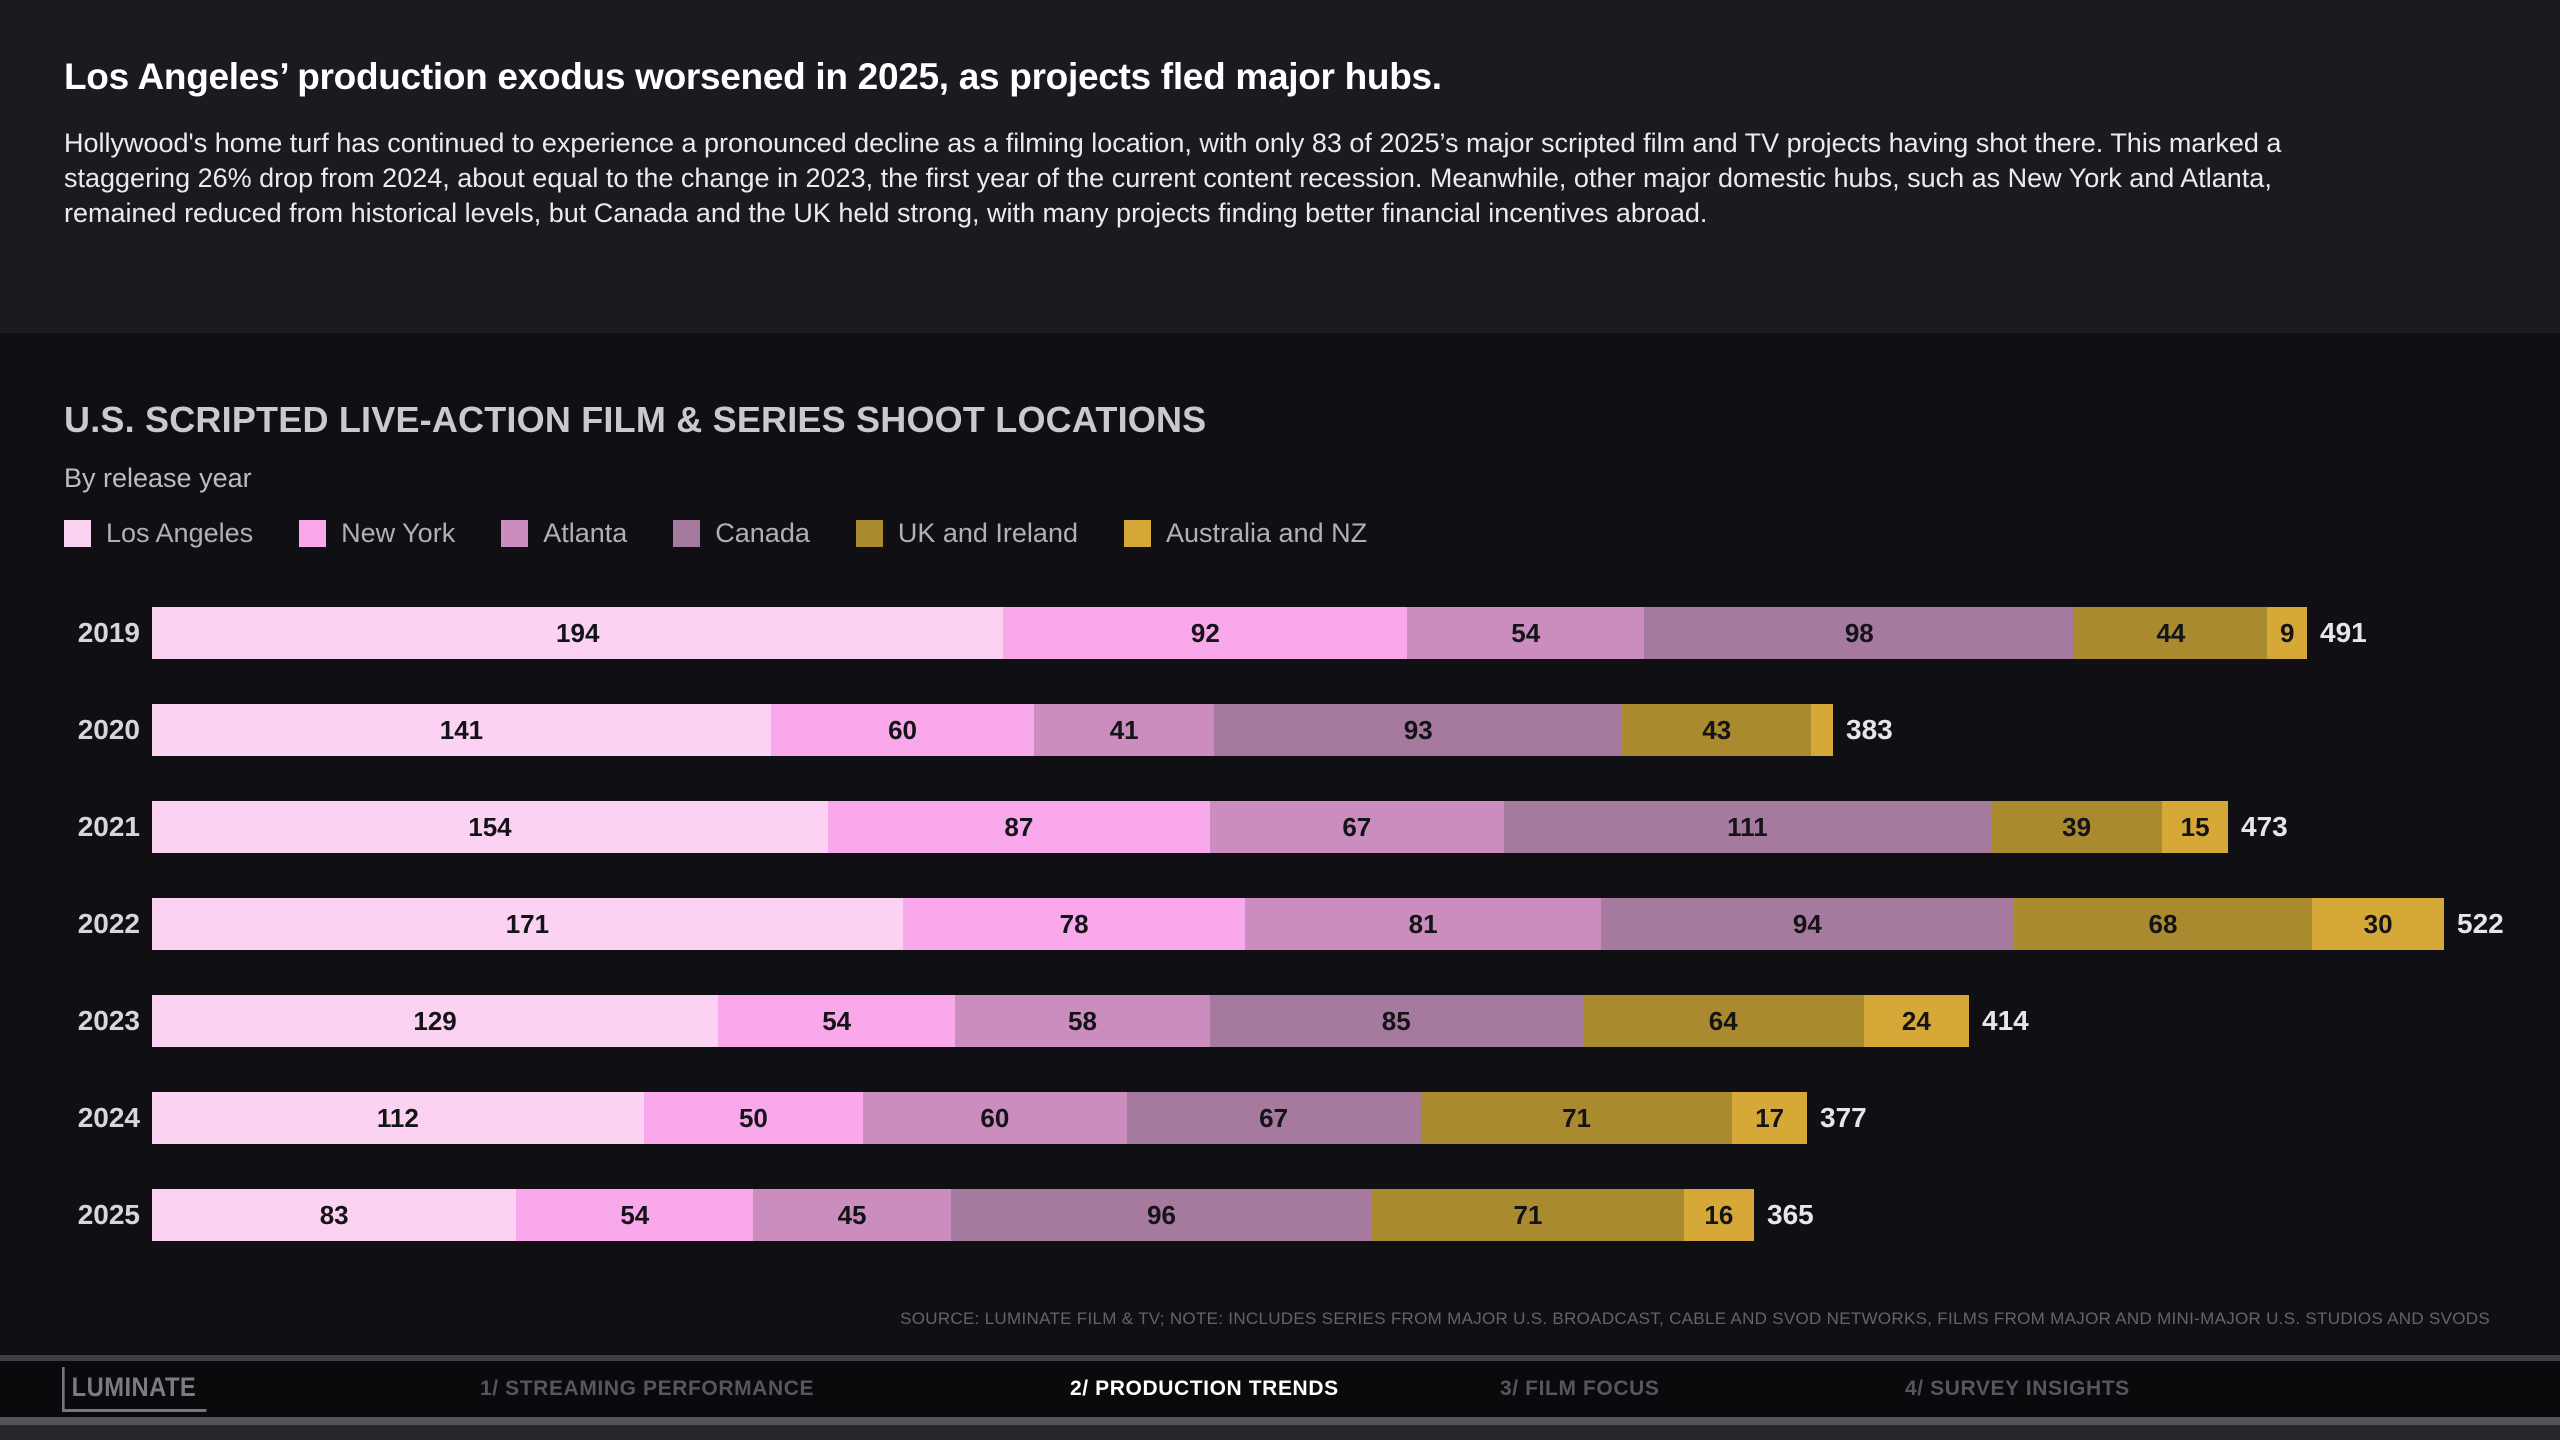 The width and height of the screenshot is (2560, 1440). I want to click on row-total: 491, so click(2343, 632).